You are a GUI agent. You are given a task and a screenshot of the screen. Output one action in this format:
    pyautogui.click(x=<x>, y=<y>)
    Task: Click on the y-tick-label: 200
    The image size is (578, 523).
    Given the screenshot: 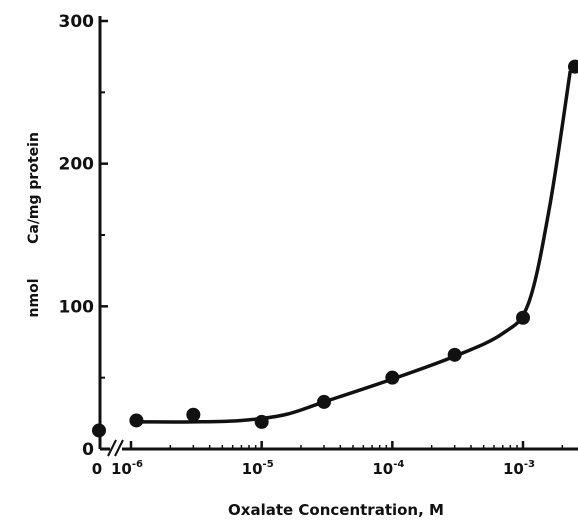 What is the action you would take?
    pyautogui.click(x=77, y=165)
    